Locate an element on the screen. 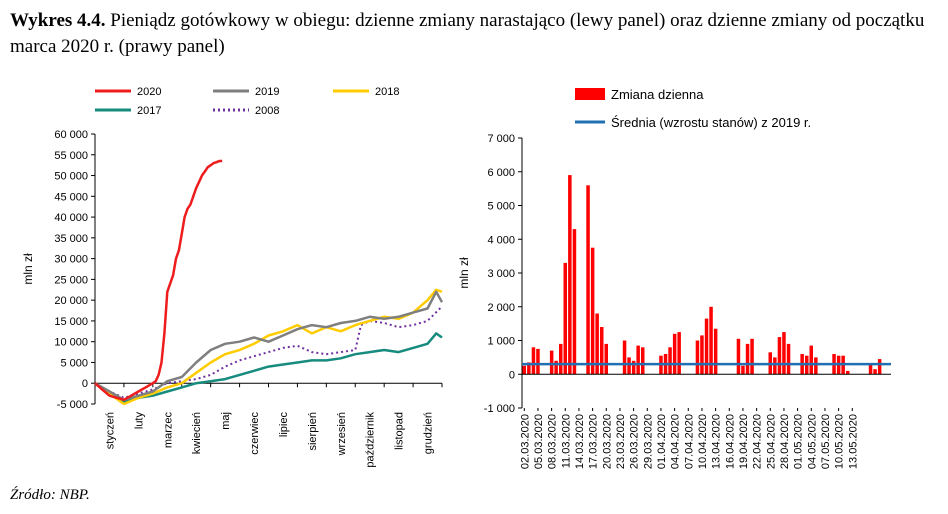  y-tick-label: 30 000 is located at coordinates (71, 260).